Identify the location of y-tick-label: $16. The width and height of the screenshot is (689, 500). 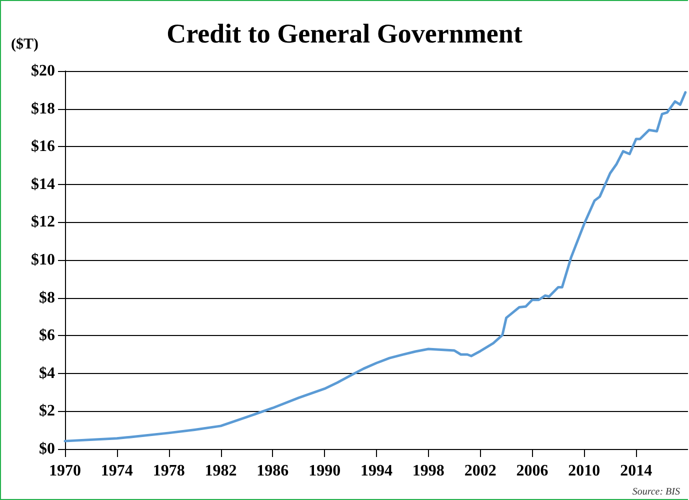
(43, 147).